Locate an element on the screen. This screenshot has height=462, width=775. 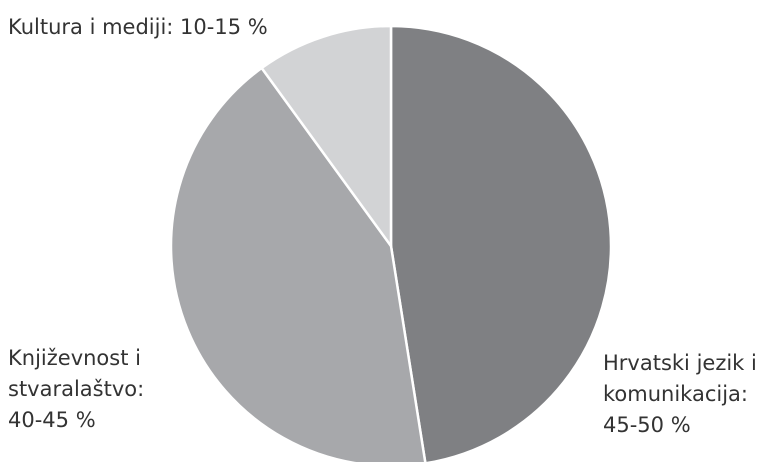
label-kultura-mediji: Kultura i mediji: 10-15 % is located at coordinates (138, 27).